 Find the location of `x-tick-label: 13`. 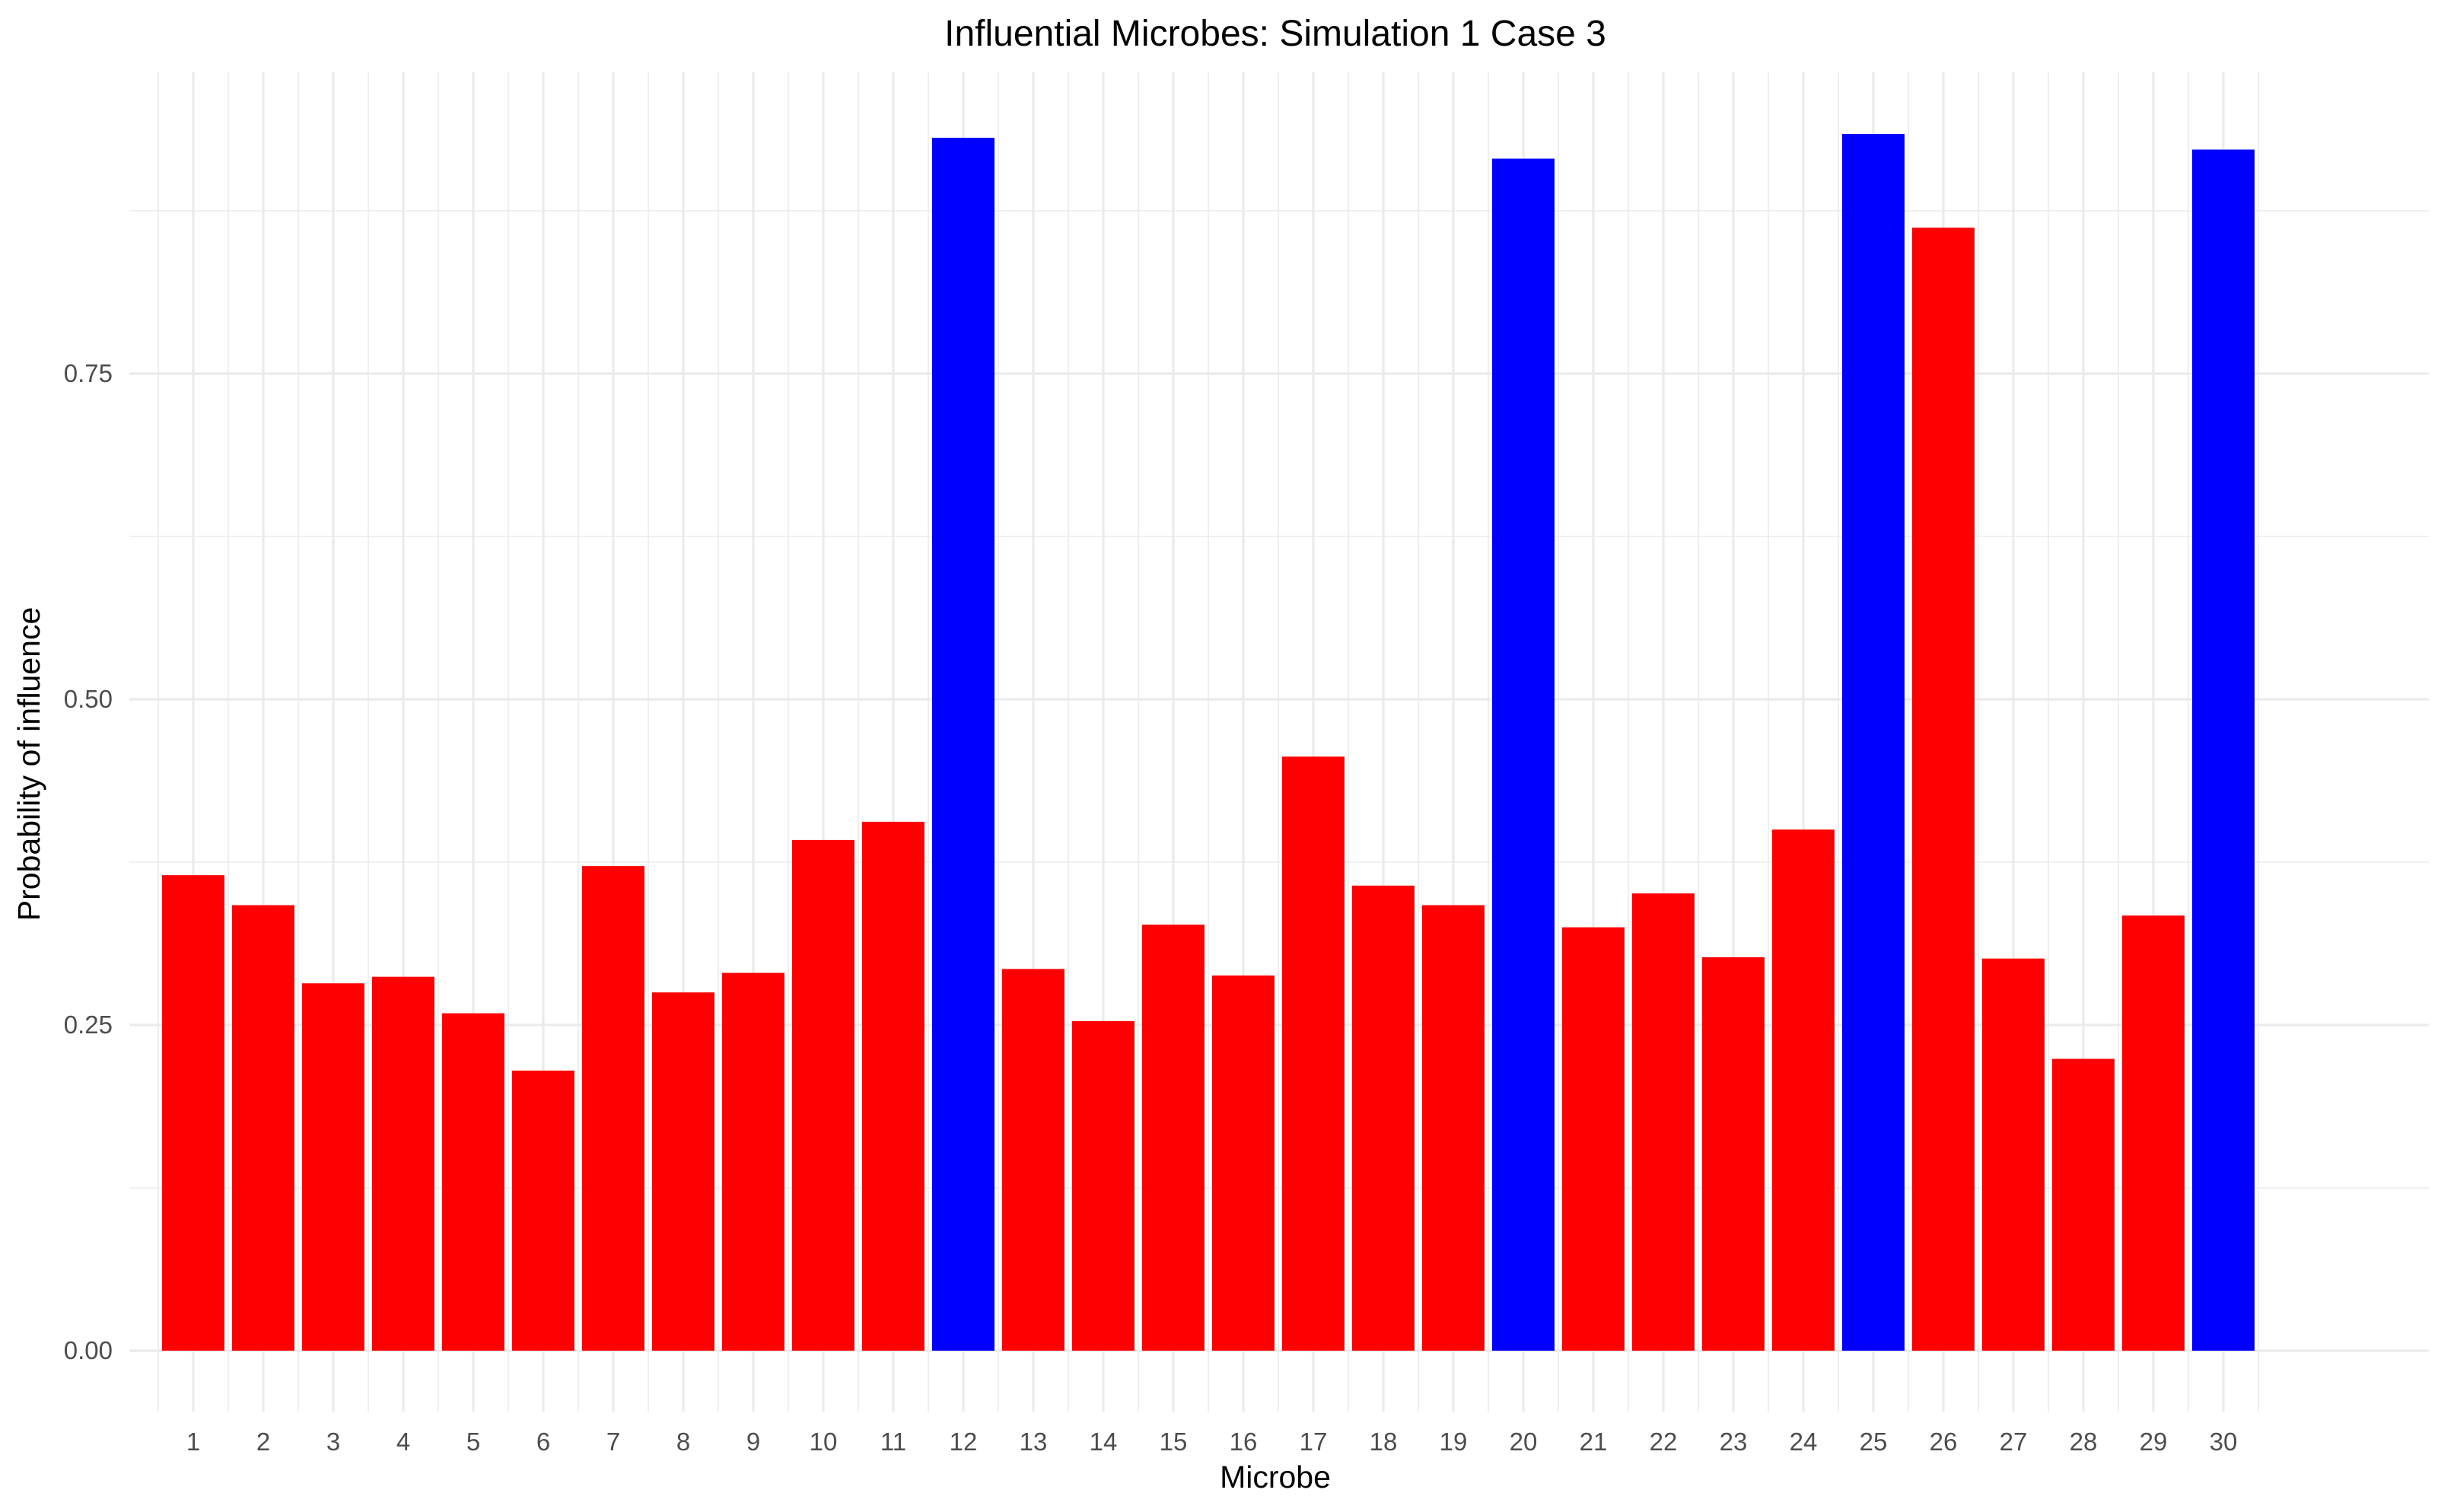

x-tick-label: 13 is located at coordinates (1034, 1442).